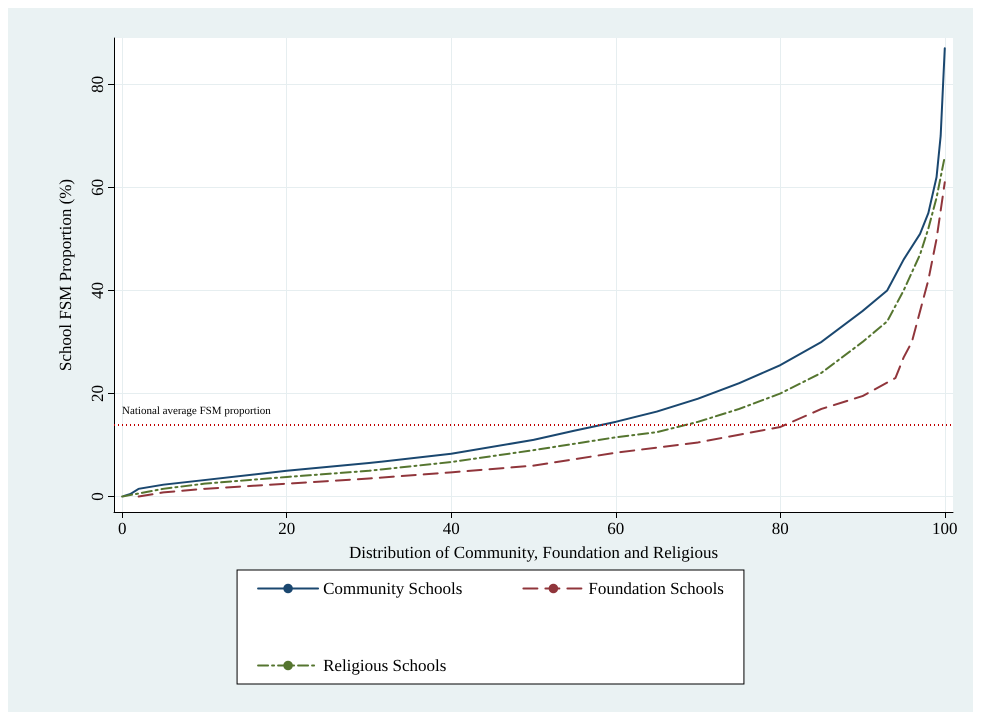  What do you see at coordinates (97, 496) in the screenshot?
I see `y-tick-label: 0` at bounding box center [97, 496].